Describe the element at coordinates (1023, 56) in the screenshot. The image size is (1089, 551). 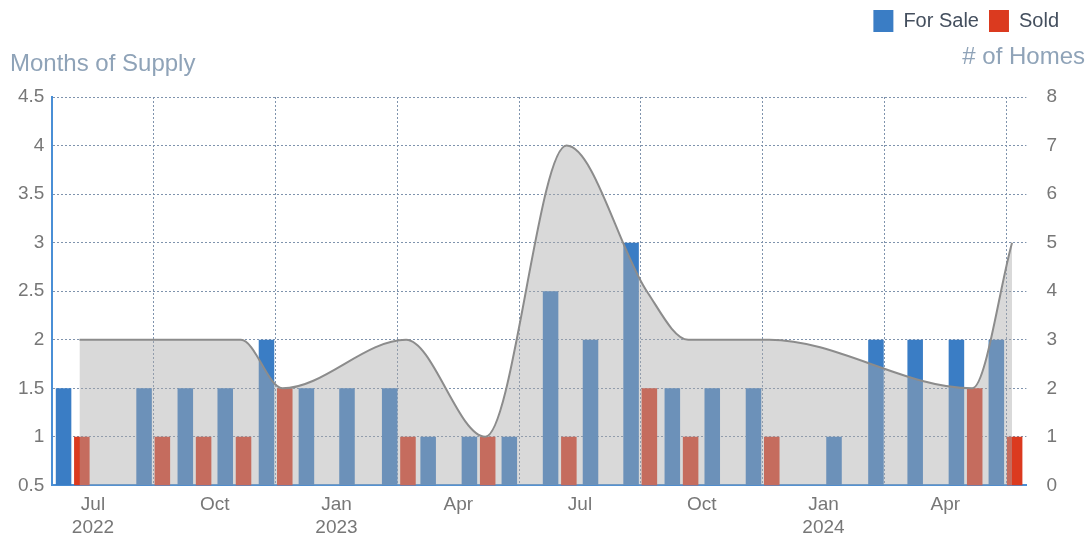
I see `y2-axis-title: # of Homes` at that location.